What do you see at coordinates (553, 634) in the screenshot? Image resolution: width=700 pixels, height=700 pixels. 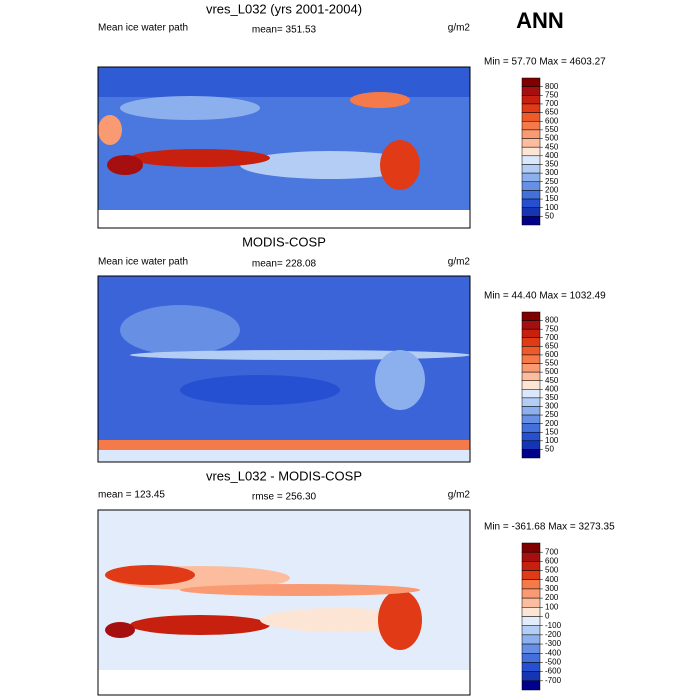 I see `colorbar-label: -200` at bounding box center [553, 634].